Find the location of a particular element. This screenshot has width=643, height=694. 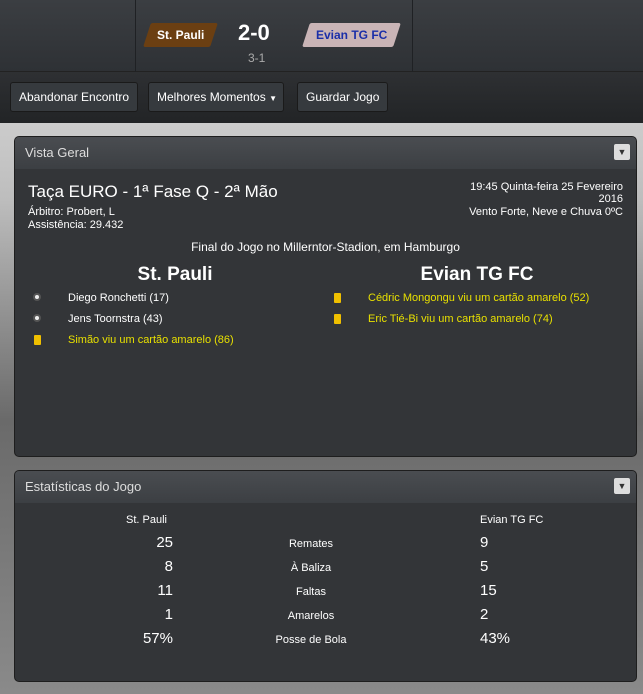

aggregate-score: 3-1 is located at coordinates (257, 58).